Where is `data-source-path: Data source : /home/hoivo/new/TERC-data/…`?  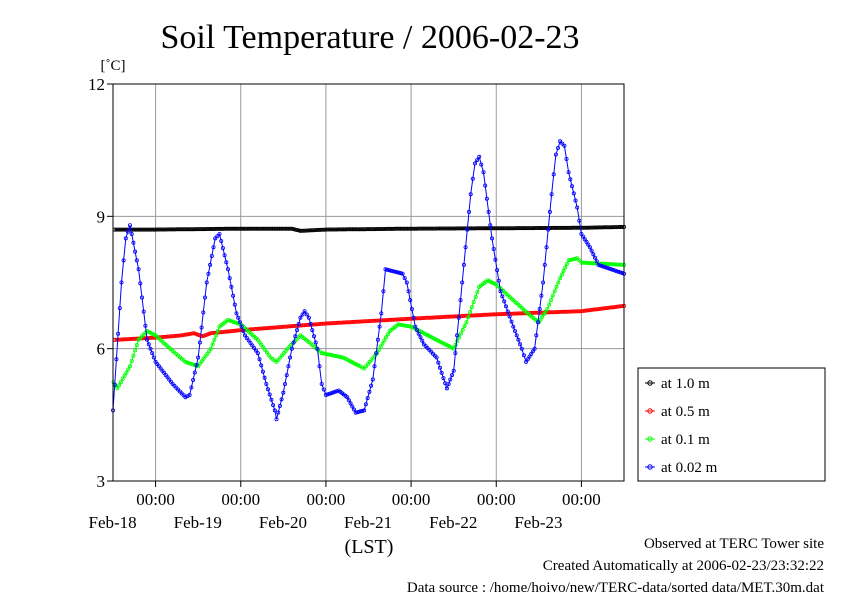 data-source-path: Data source : /home/hoivo/new/TERC-data/… is located at coordinates (615, 588).